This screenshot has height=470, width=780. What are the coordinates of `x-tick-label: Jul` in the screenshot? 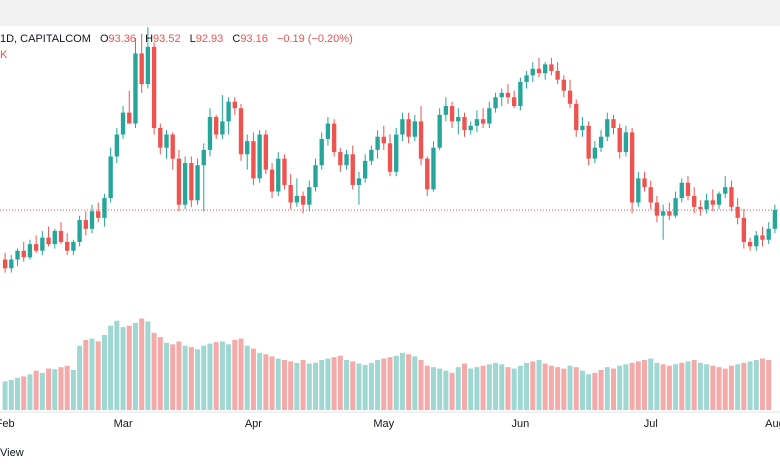 It's located at (651, 424).